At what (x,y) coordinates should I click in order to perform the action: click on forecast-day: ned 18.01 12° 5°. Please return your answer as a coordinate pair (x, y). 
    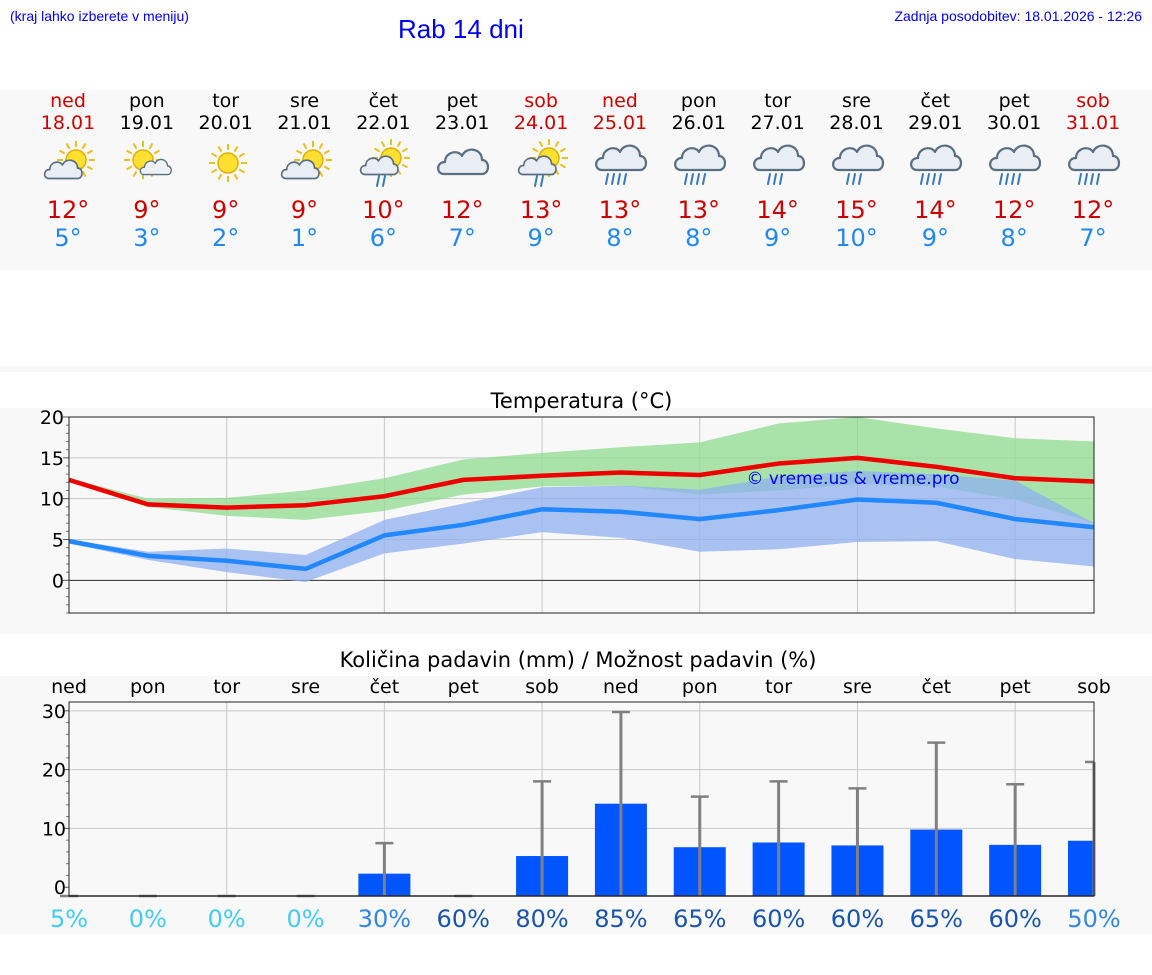
    Looking at the image, I should click on (68, 171).